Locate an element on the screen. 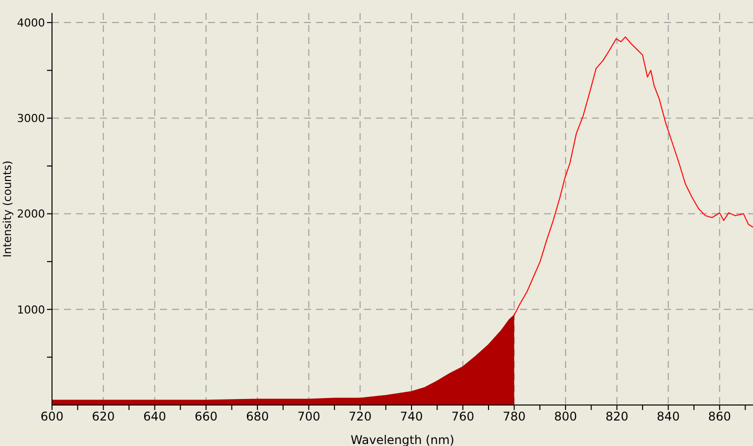 This screenshot has height=446, width=753. x-tick-label: 700 is located at coordinates (308, 417).